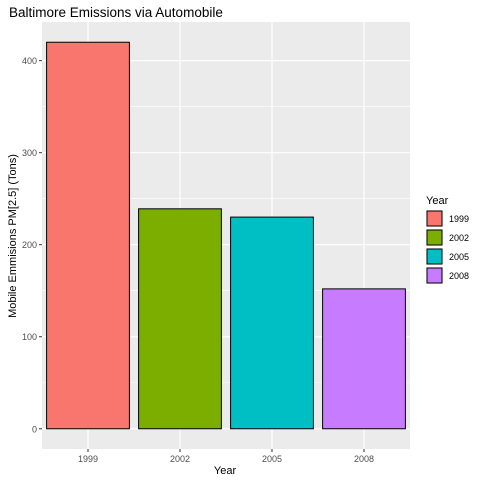 The height and width of the screenshot is (480, 480). What do you see at coordinates (459, 238) in the screenshot?
I see `legend-label-2002: 2002` at bounding box center [459, 238].